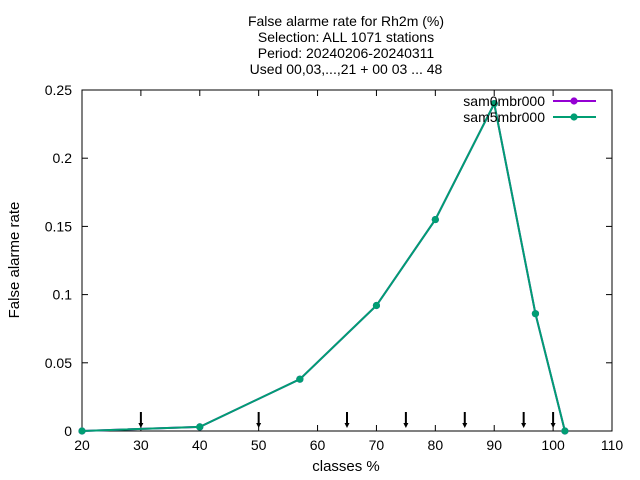 This screenshot has height=480, width=640. I want to click on title-line-2: Selection: ALL 1071 stations, so click(346, 37).